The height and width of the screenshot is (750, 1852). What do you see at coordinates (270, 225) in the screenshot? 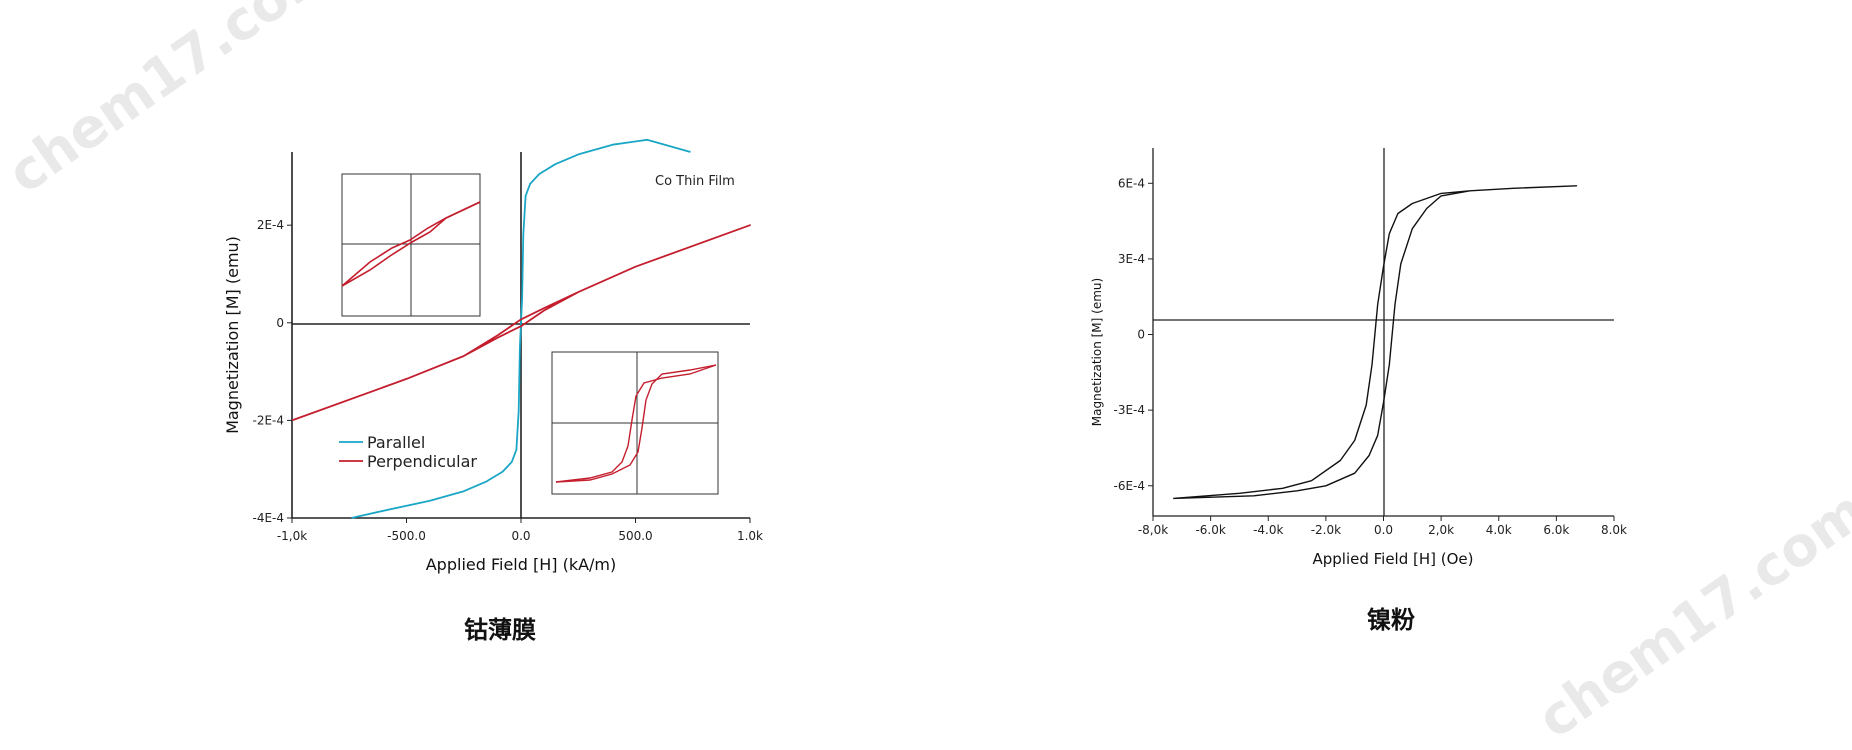
I see `y-tick-label: 2E-4` at bounding box center [270, 225].